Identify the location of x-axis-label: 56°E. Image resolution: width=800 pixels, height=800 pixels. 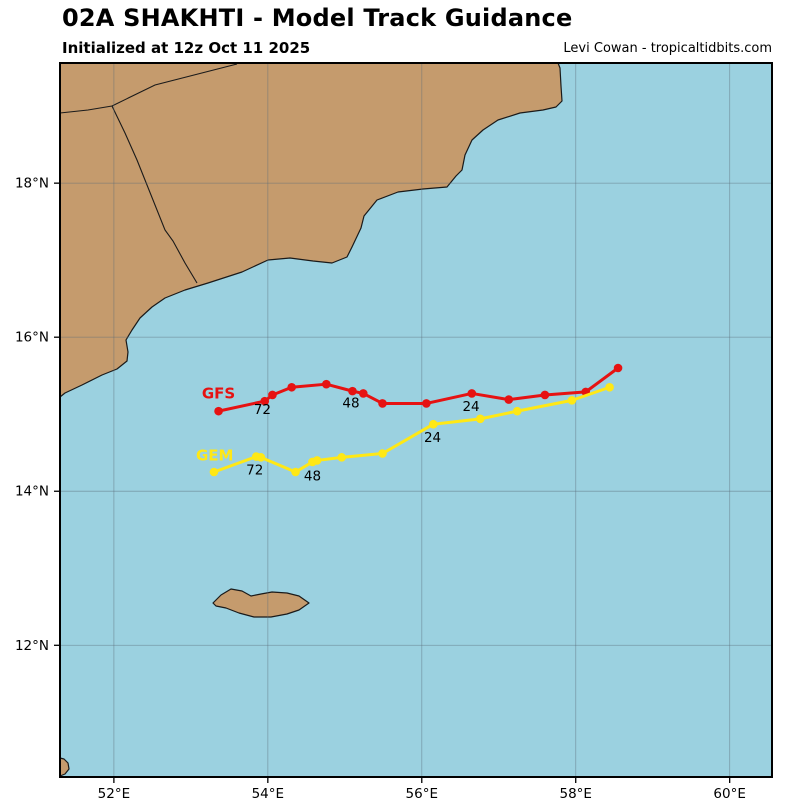
(422, 793).